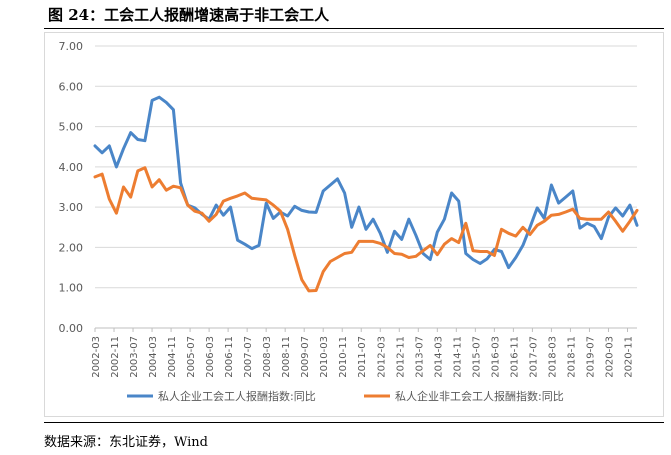 This screenshot has height=455, width=671. What do you see at coordinates (71, 247) in the screenshot?
I see `y-tick-label: 2.00` at bounding box center [71, 247].